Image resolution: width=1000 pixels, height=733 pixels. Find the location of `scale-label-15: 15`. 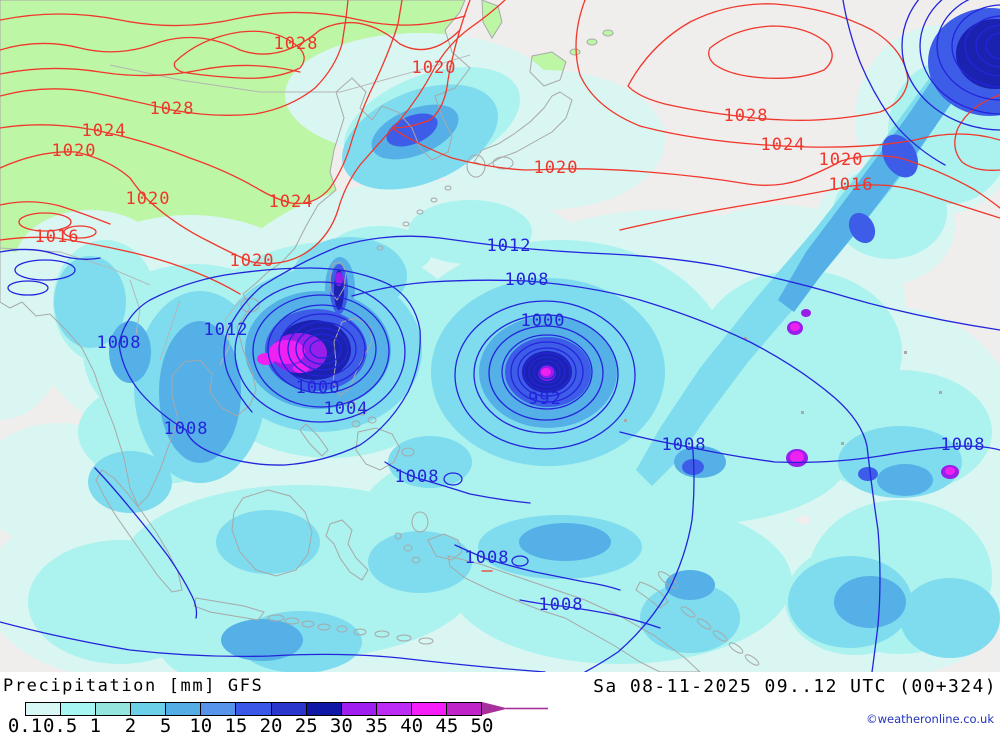

scale-label-15: 15 is located at coordinates (236, 724).